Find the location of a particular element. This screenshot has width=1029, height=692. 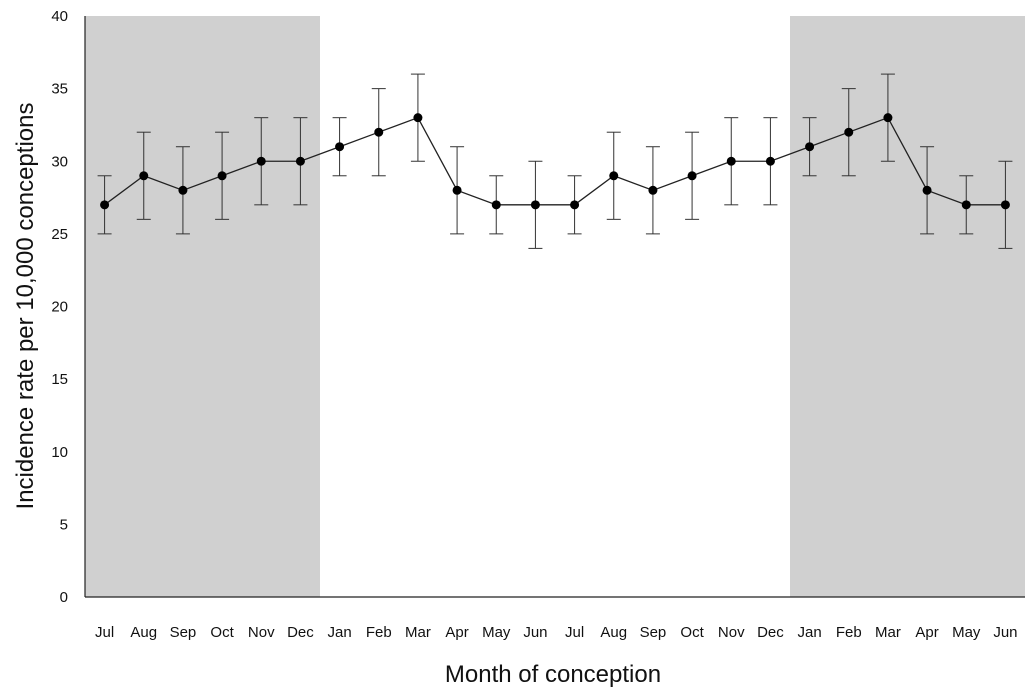

series is located at coordinates (555, 161).